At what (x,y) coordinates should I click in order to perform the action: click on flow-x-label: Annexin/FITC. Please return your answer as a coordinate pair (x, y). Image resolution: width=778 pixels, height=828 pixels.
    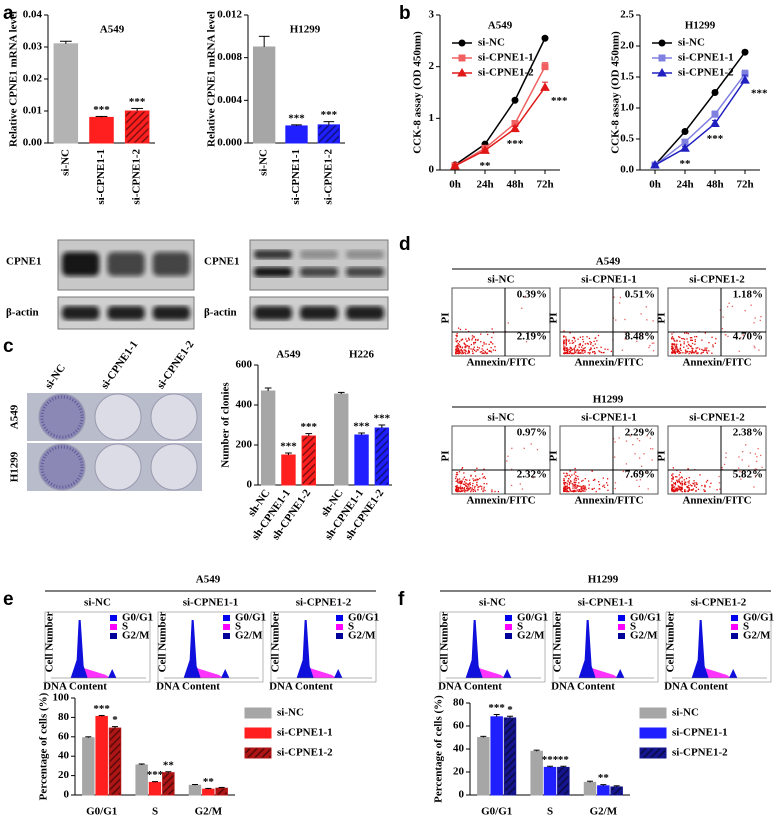
    Looking at the image, I should click on (500, 363).